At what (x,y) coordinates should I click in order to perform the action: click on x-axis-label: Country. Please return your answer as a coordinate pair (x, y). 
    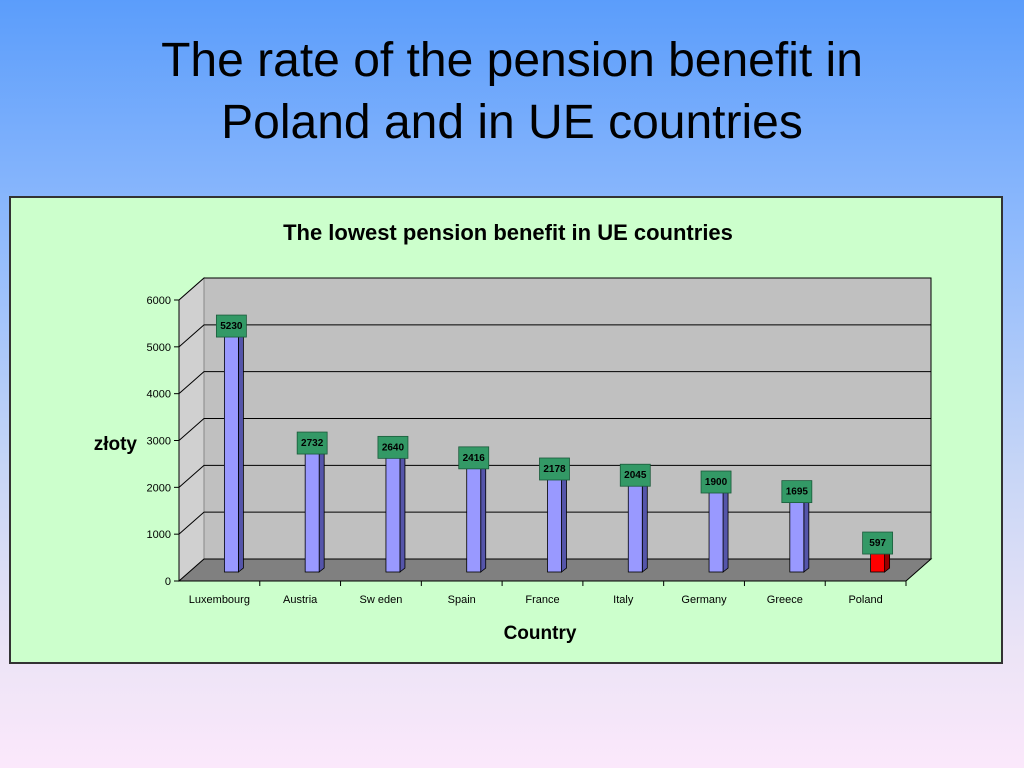
    Looking at the image, I should click on (540, 633).